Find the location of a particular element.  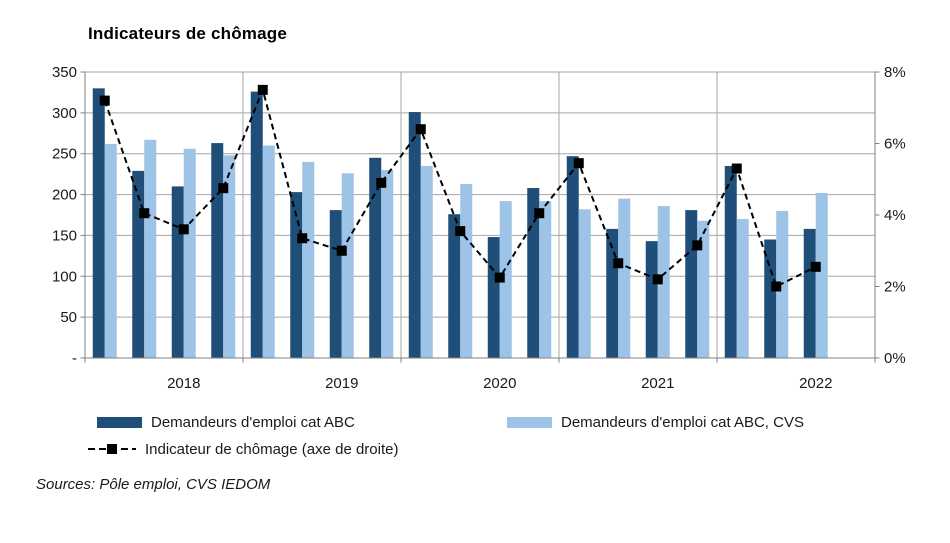

chart-title: Indicateurs de chômage is located at coordinates (188, 33).